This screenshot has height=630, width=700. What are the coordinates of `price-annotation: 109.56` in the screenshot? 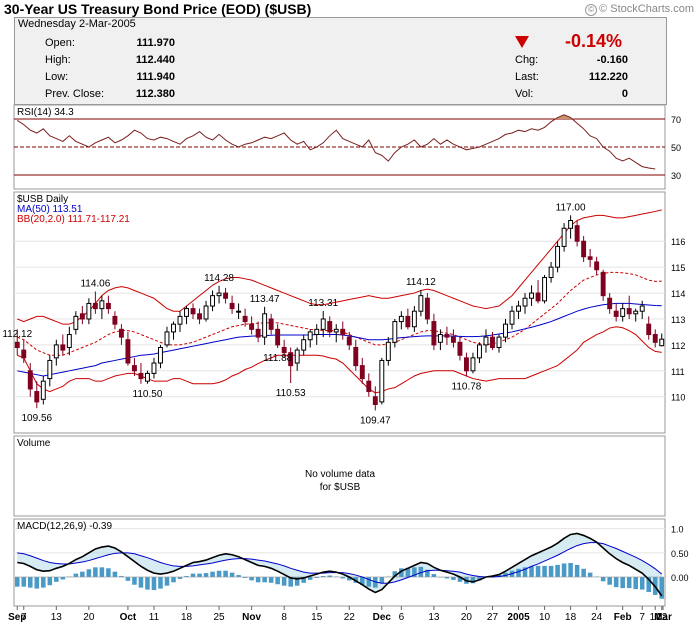 It's located at (36, 418).